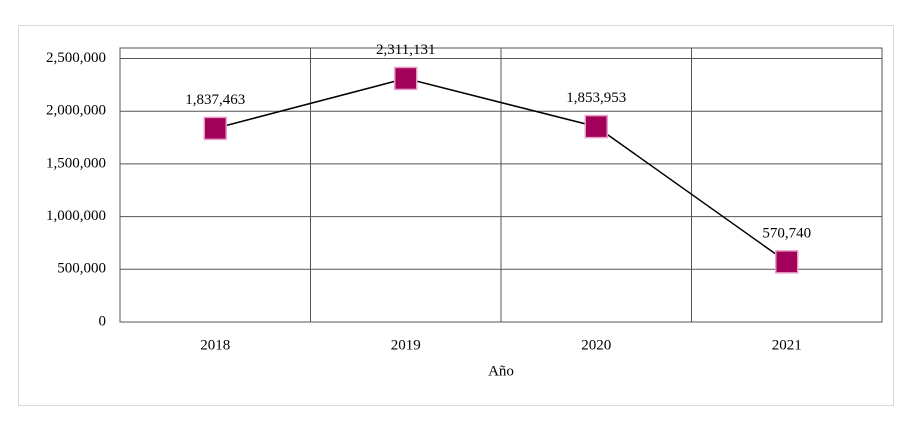 Image resolution: width=913 pixels, height=425 pixels. Describe the element at coordinates (76, 111) in the screenshot. I see `y-tick-label: 2,000,000` at that location.